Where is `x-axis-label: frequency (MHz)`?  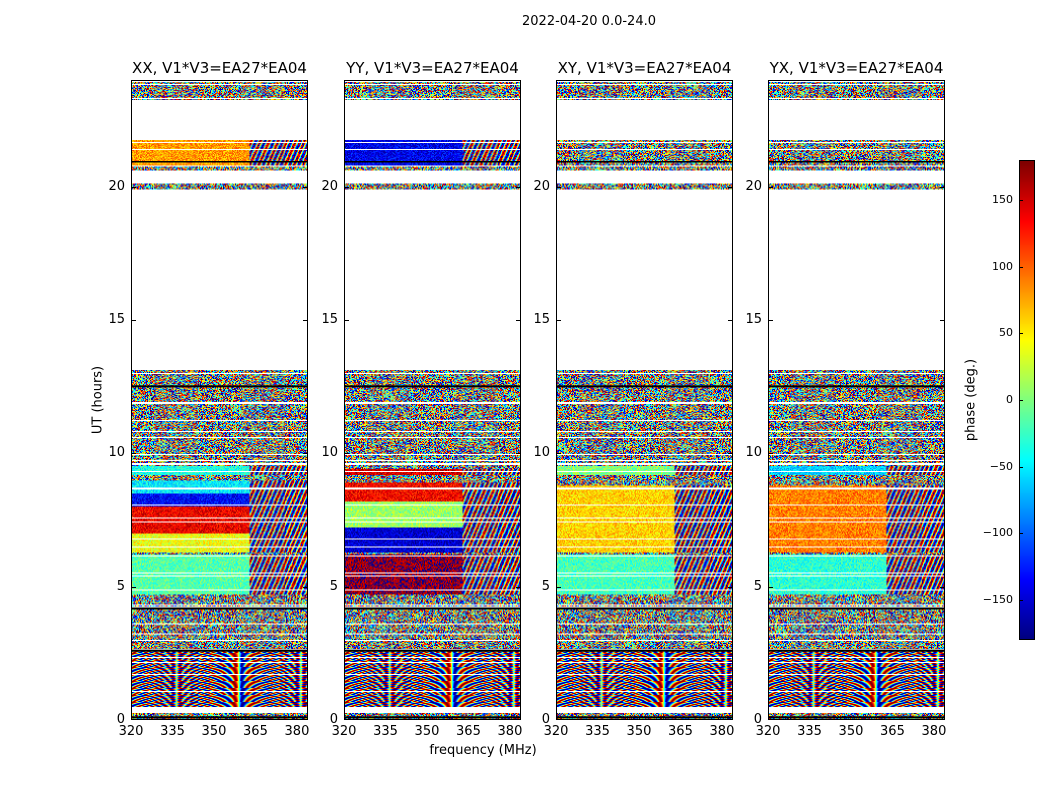
x-axis-label: frequency (MHz) is located at coordinates (483, 750).